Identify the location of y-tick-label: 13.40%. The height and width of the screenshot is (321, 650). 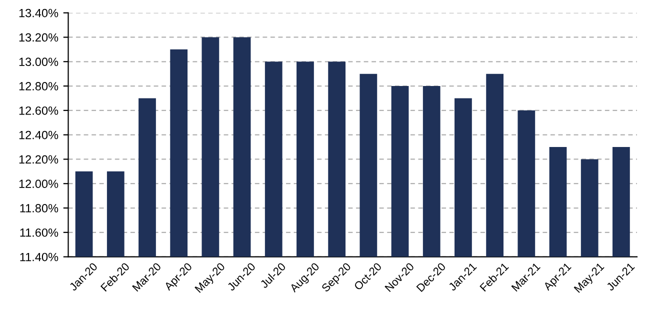
(38, 13).